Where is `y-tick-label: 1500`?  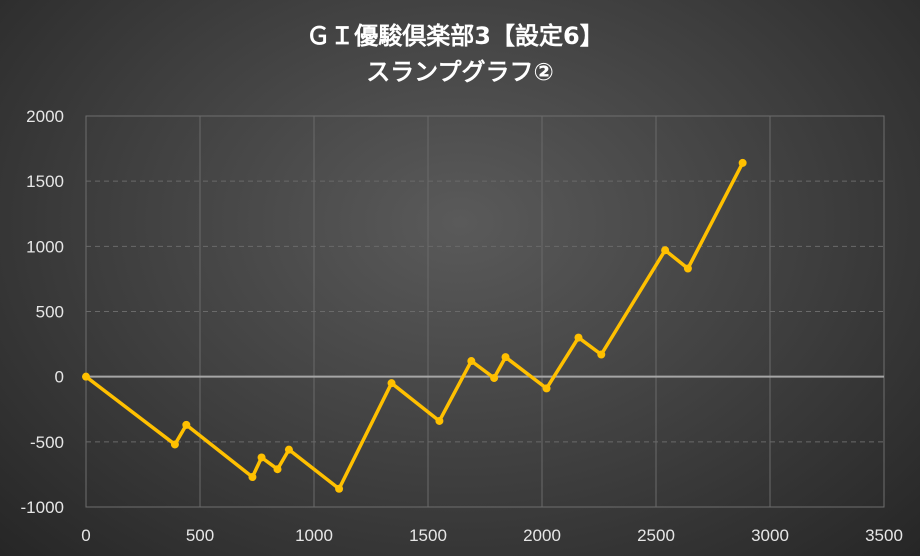 y-tick-label: 1500 is located at coordinates (45, 181).